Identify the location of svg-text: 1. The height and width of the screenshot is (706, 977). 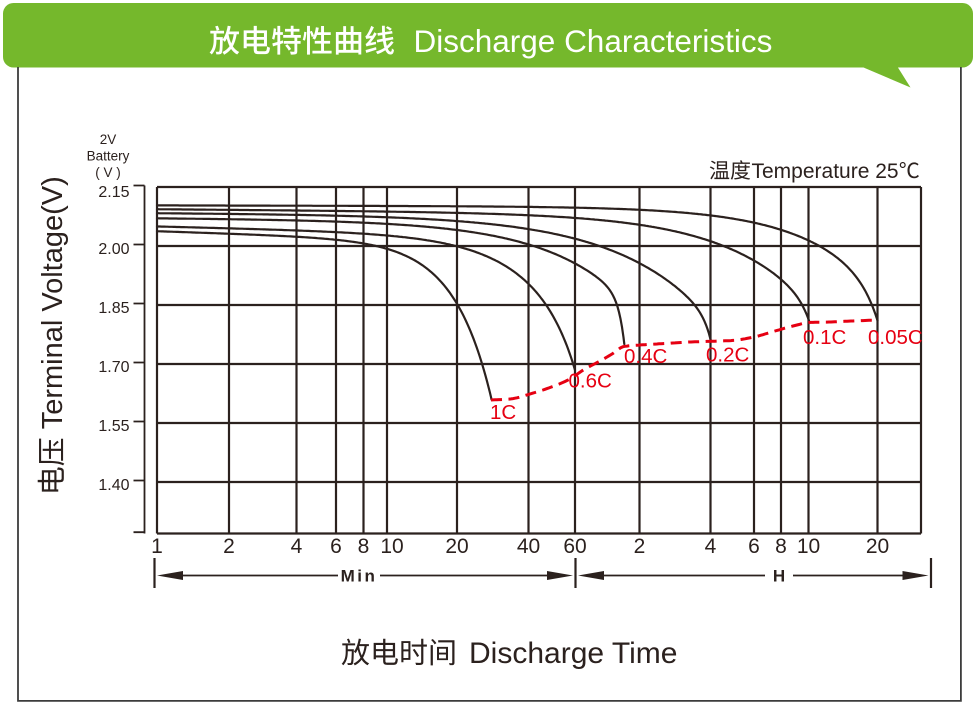
(157, 546).